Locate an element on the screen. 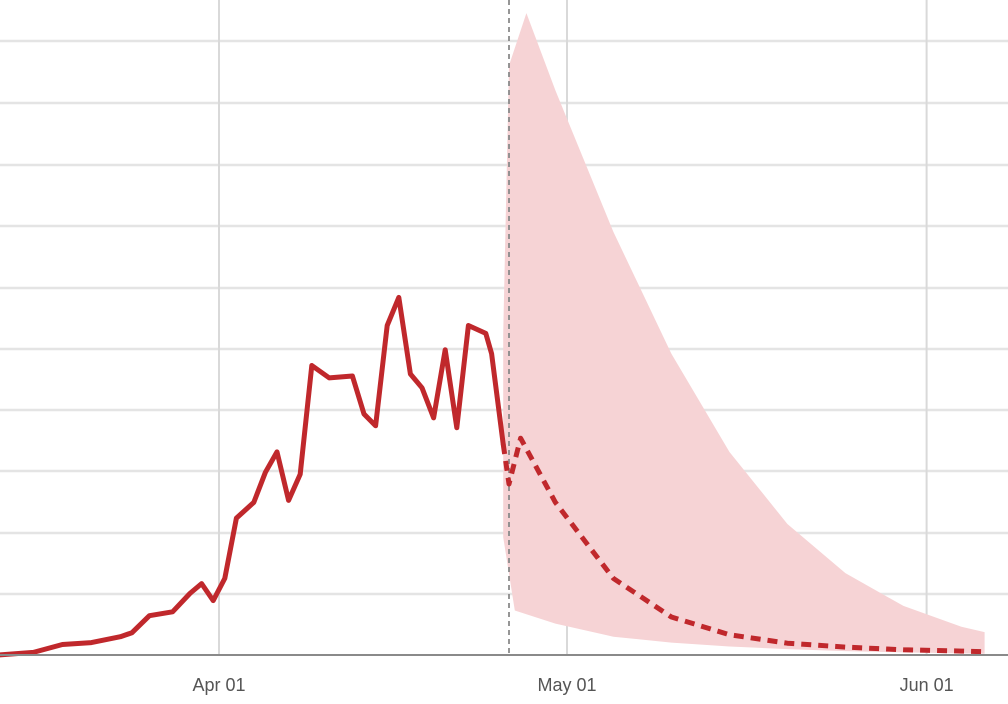 The width and height of the screenshot is (1008, 704). x-tick-label: May 01 is located at coordinates (566, 685).